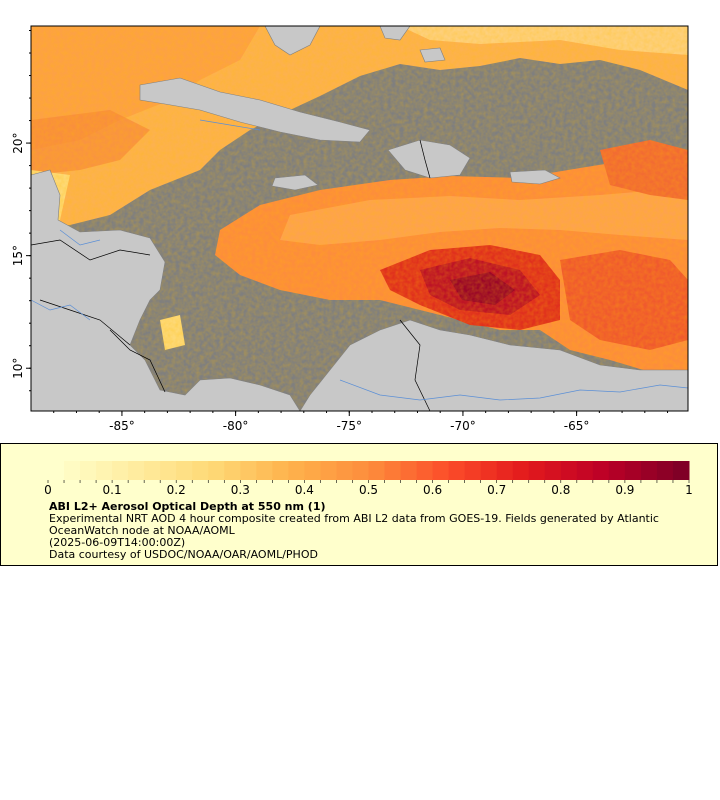  What do you see at coordinates (48, 490) in the screenshot?
I see `colorbar-tick-label: 0` at bounding box center [48, 490].